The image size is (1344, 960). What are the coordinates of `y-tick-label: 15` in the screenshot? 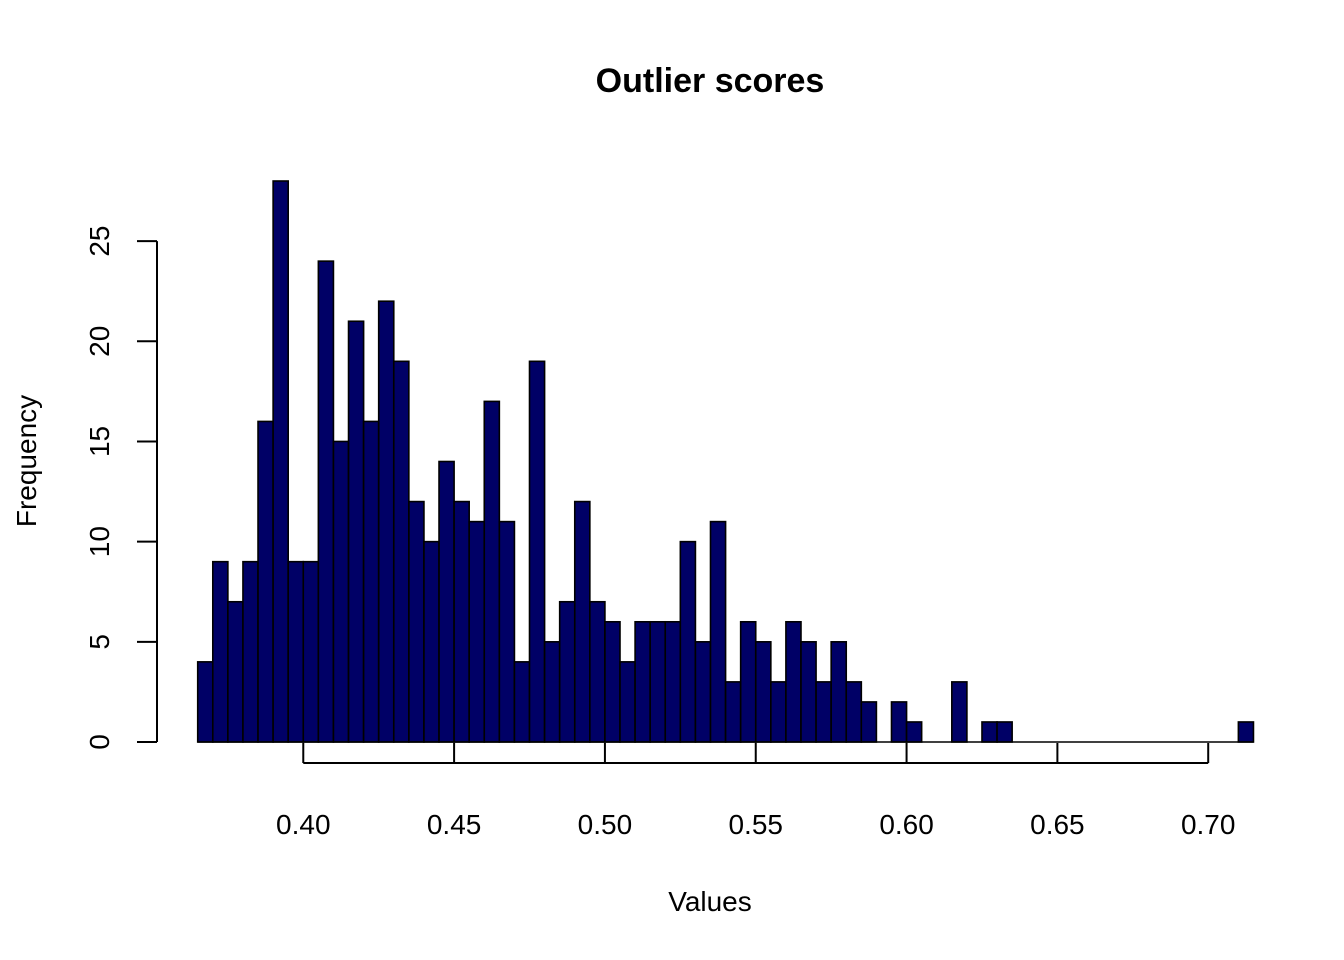 It's located at (99, 441).